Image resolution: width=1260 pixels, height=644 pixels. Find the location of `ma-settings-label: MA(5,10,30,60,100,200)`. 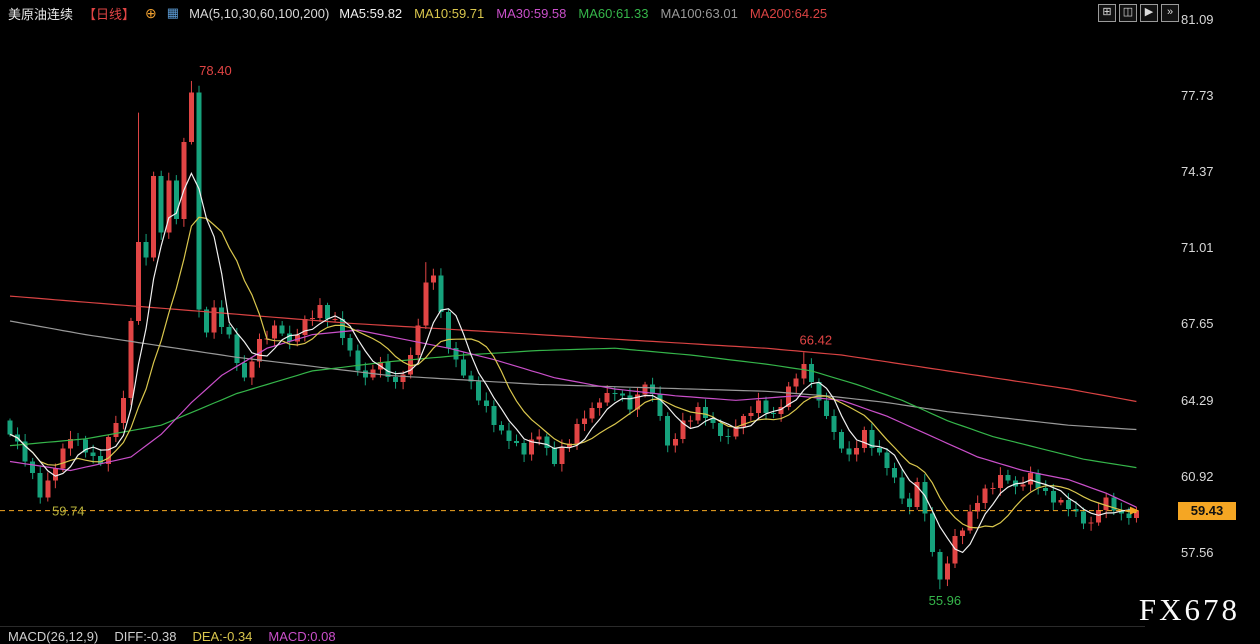

ma-settings-label: MA(5,10,30,60,100,200) is located at coordinates (259, 13).